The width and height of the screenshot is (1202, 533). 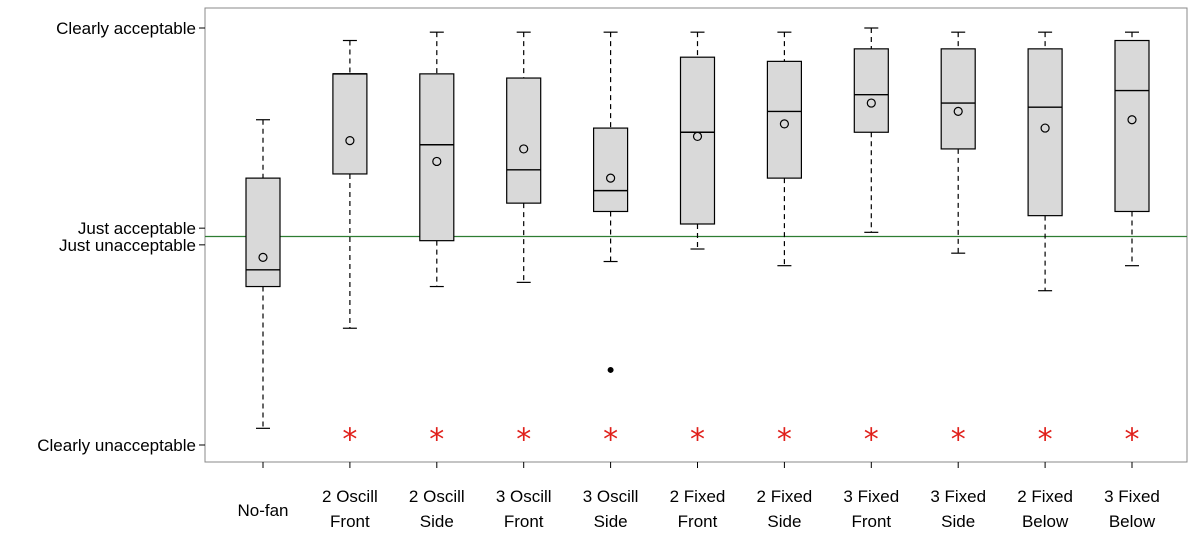 What do you see at coordinates (610, 369) in the screenshot?
I see `outlier-point` at bounding box center [610, 369].